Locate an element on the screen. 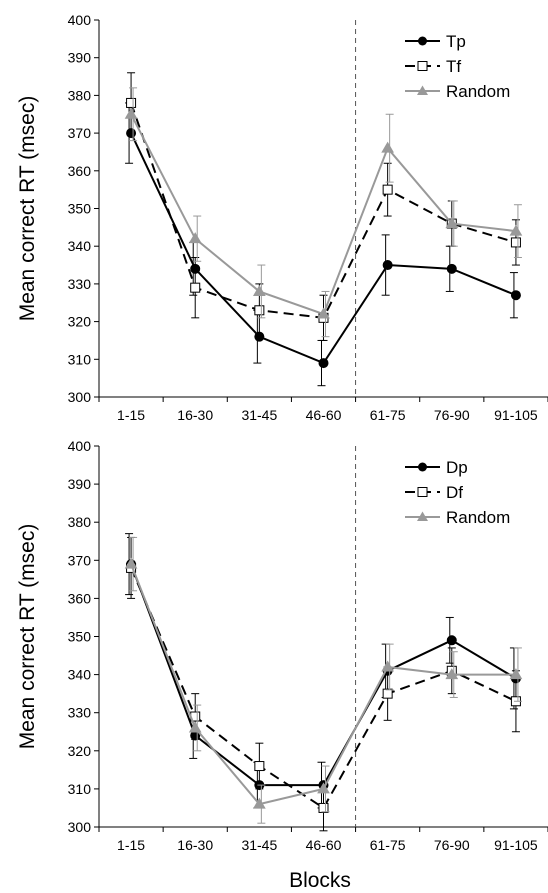 Image resolution: width=548 pixels, height=893 pixels. legend-label: Df is located at coordinates (454, 492).